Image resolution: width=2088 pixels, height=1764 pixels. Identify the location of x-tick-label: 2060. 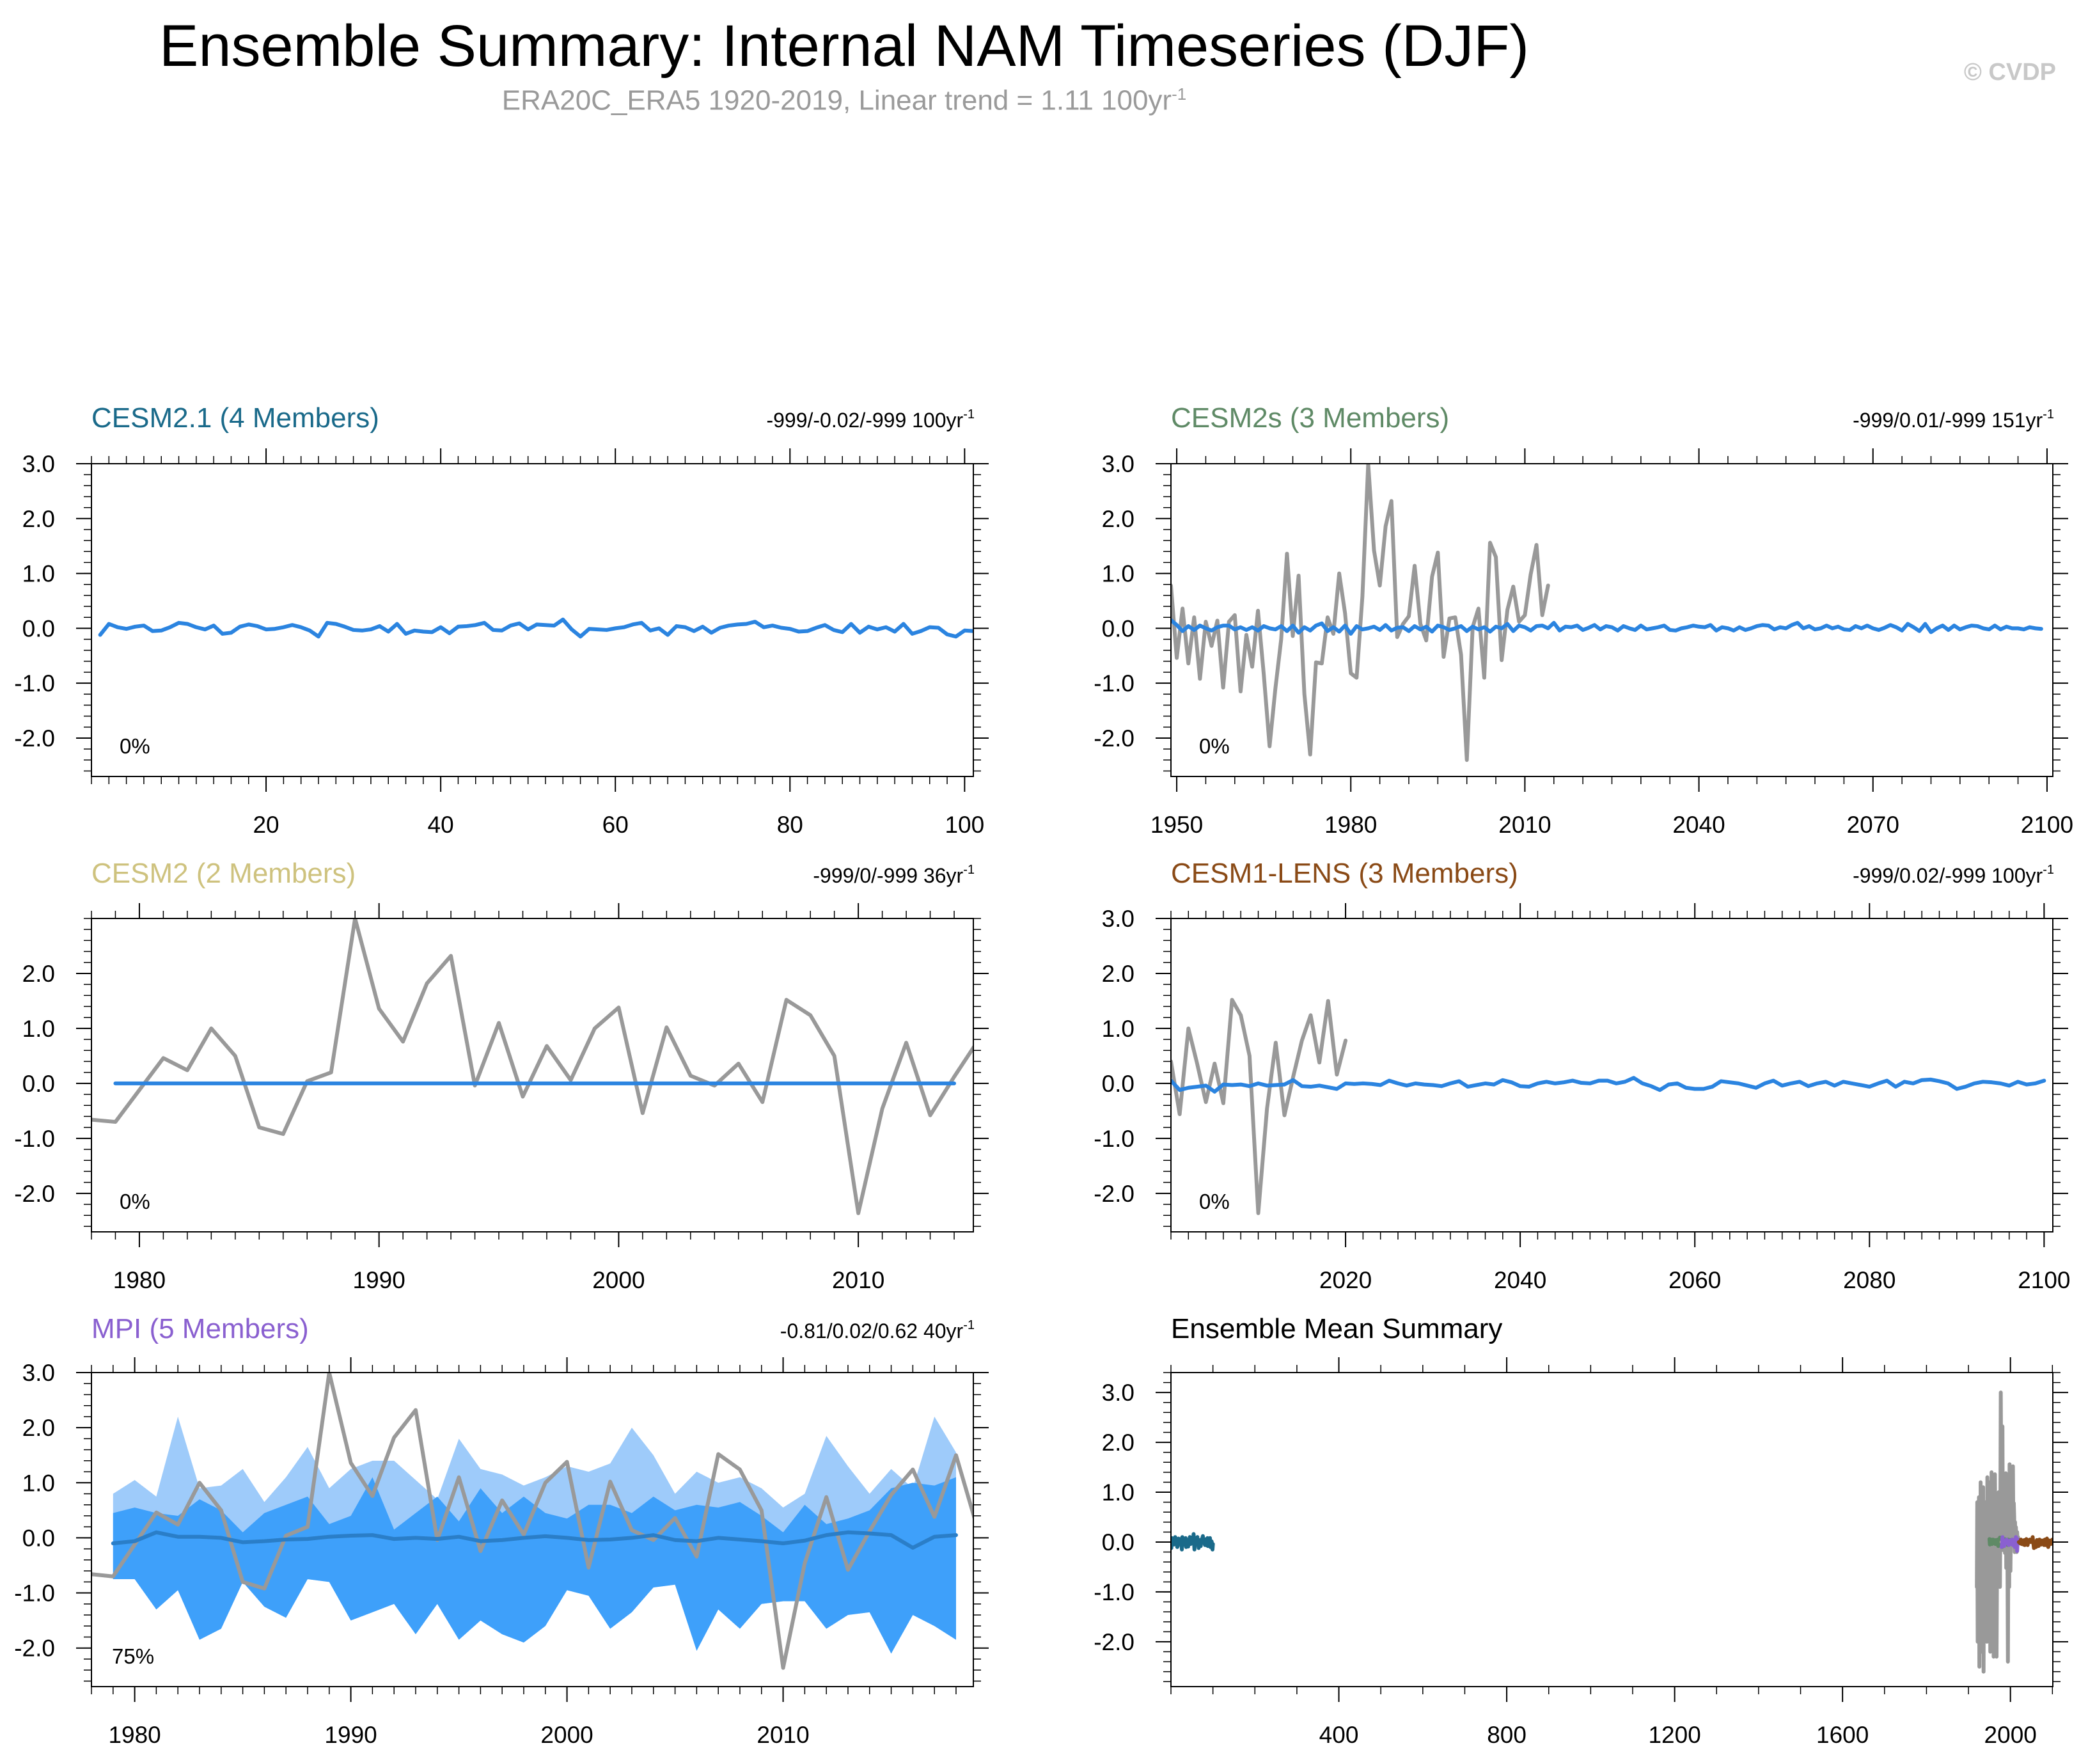
(1694, 1280).